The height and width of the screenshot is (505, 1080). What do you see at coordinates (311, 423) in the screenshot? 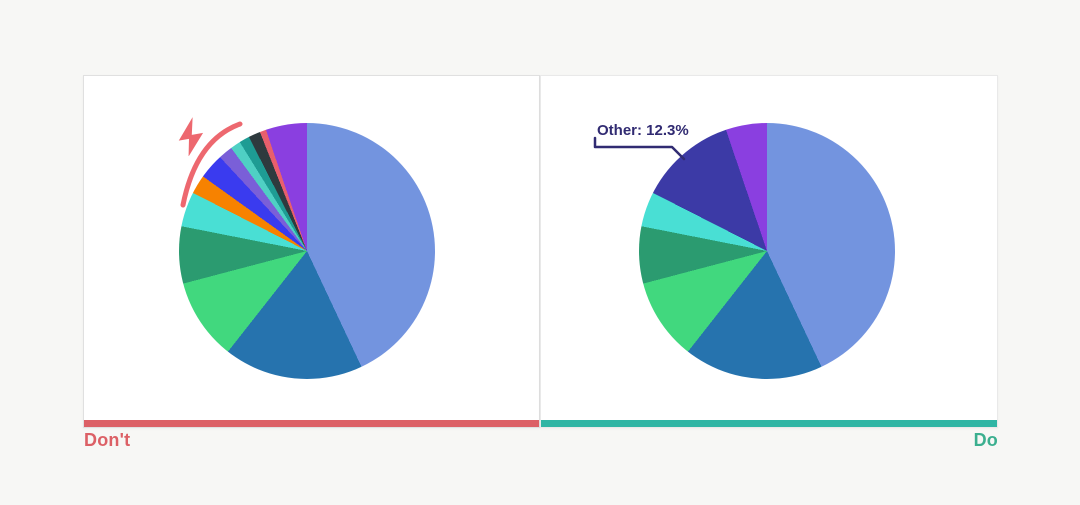
I see `dont-accent-bar` at bounding box center [311, 423].